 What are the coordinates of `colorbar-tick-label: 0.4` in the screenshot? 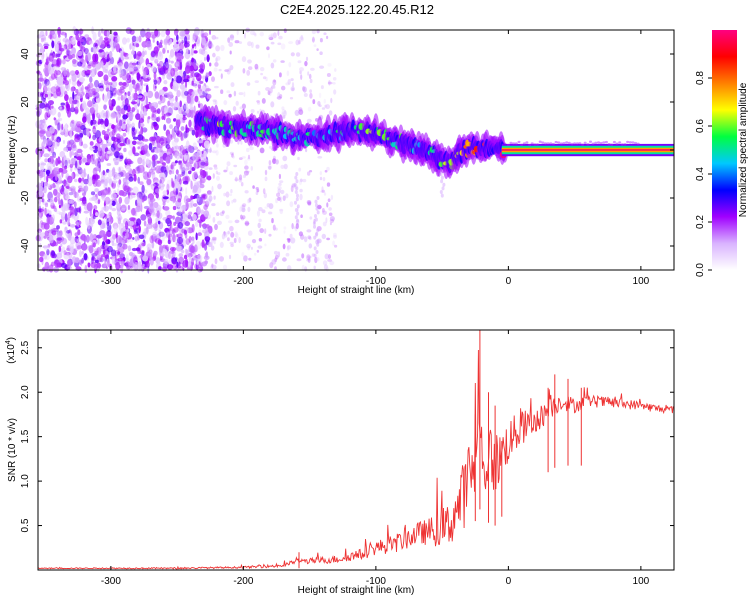 It's located at (700, 174).